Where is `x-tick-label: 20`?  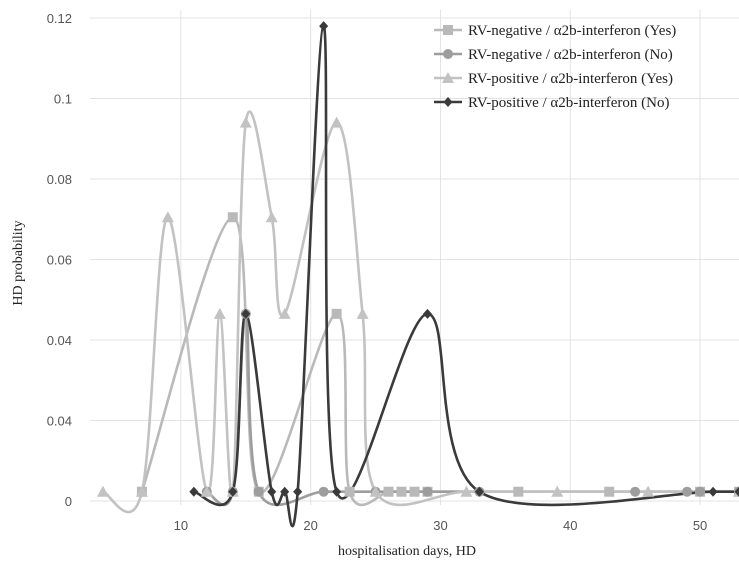 x-tick-label: 20 is located at coordinates (310, 525).